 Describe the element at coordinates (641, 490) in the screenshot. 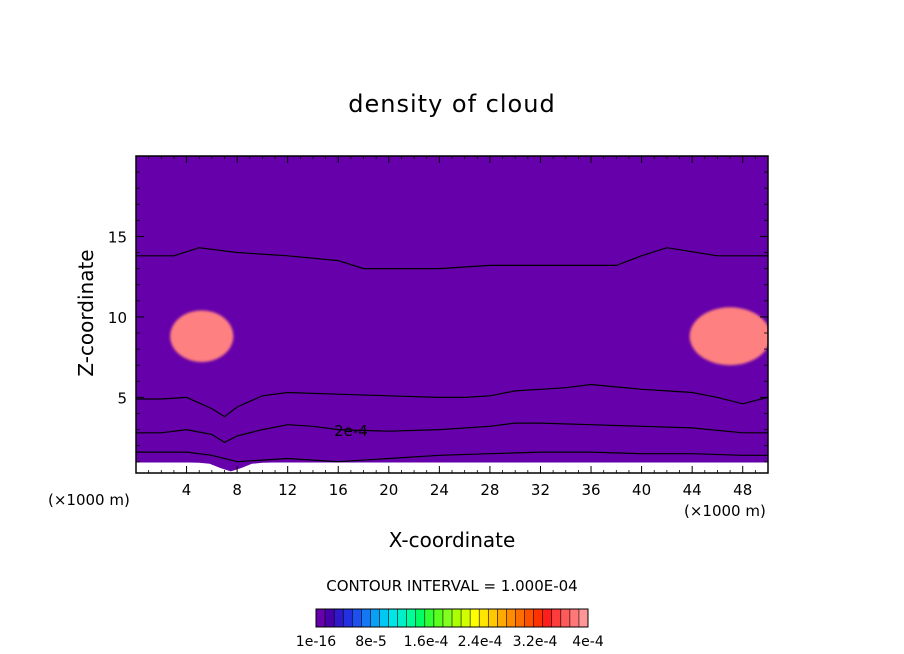

I see `x-tick-label: 40` at that location.